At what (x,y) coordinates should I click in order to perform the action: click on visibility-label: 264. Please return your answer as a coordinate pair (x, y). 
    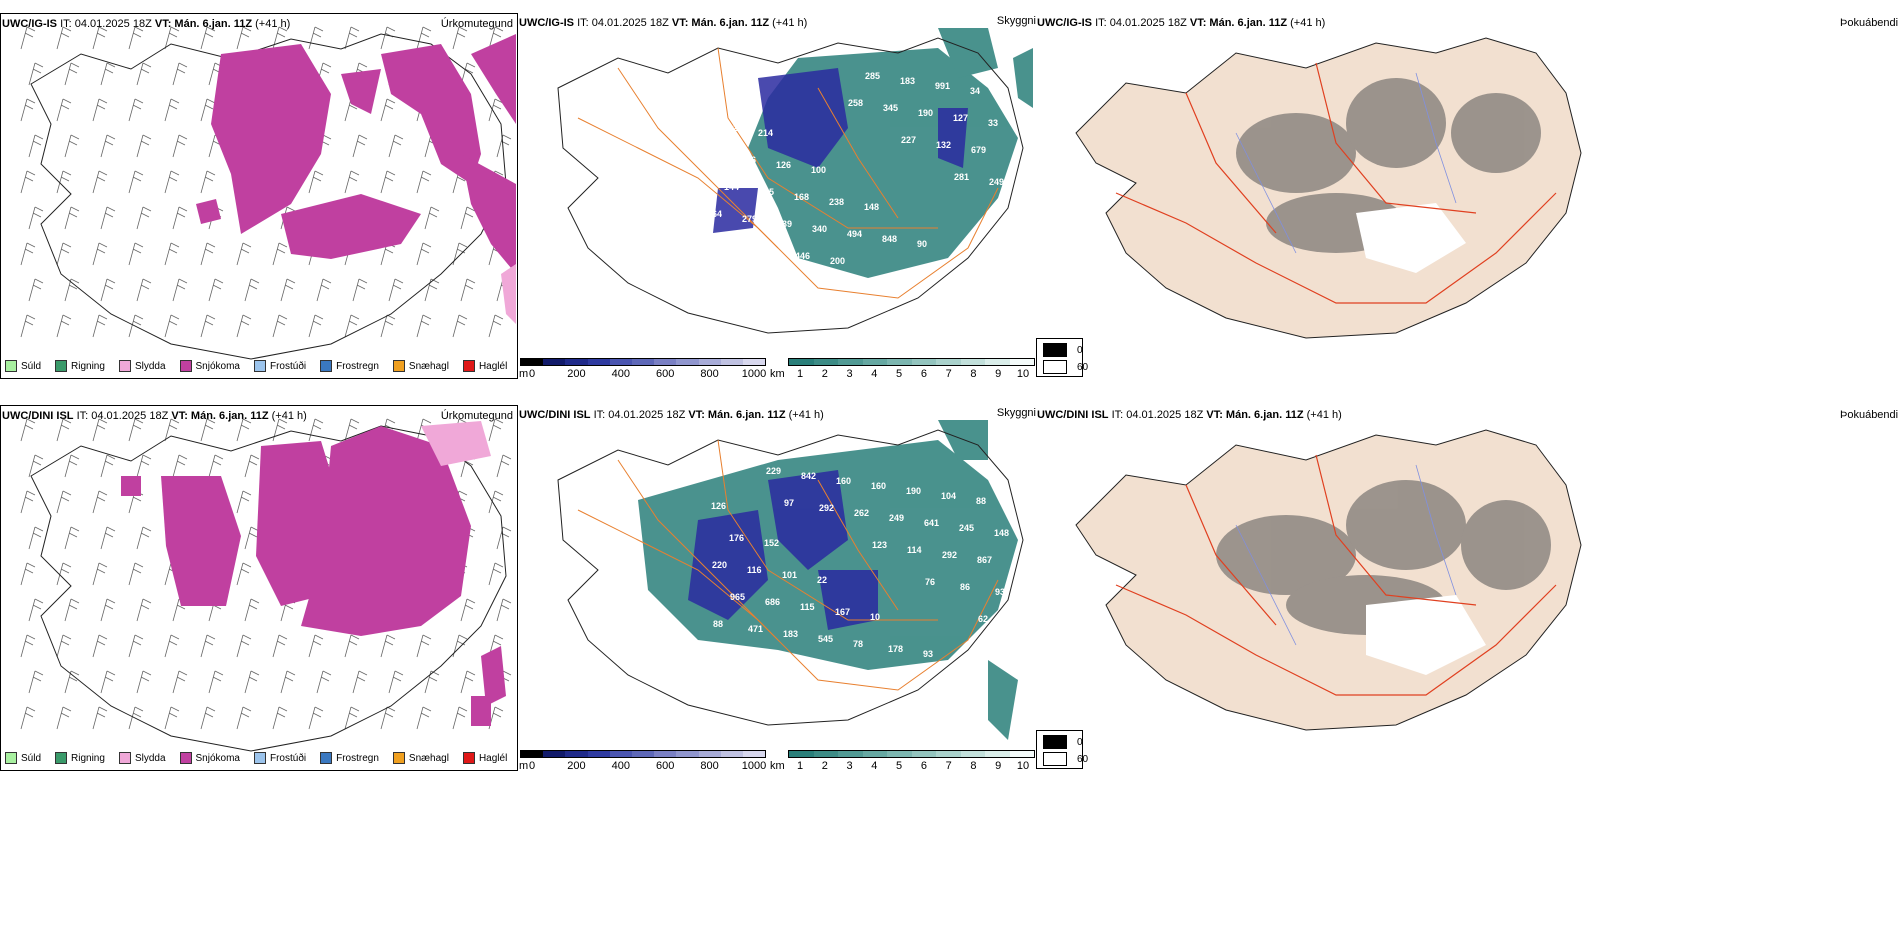
    Looking at the image, I should click on (714, 214).